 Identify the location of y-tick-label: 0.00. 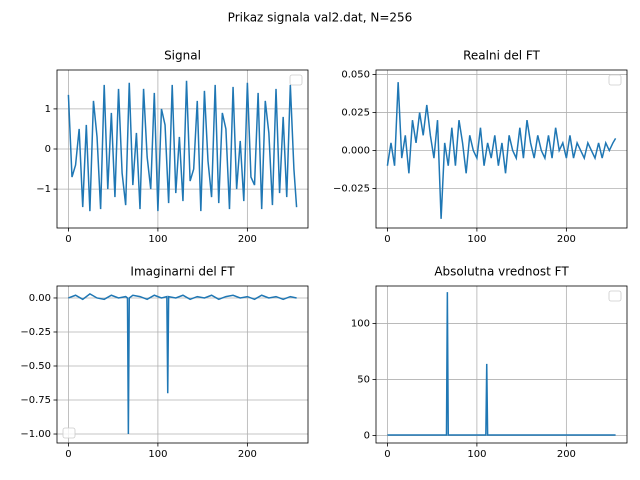
(40, 298).